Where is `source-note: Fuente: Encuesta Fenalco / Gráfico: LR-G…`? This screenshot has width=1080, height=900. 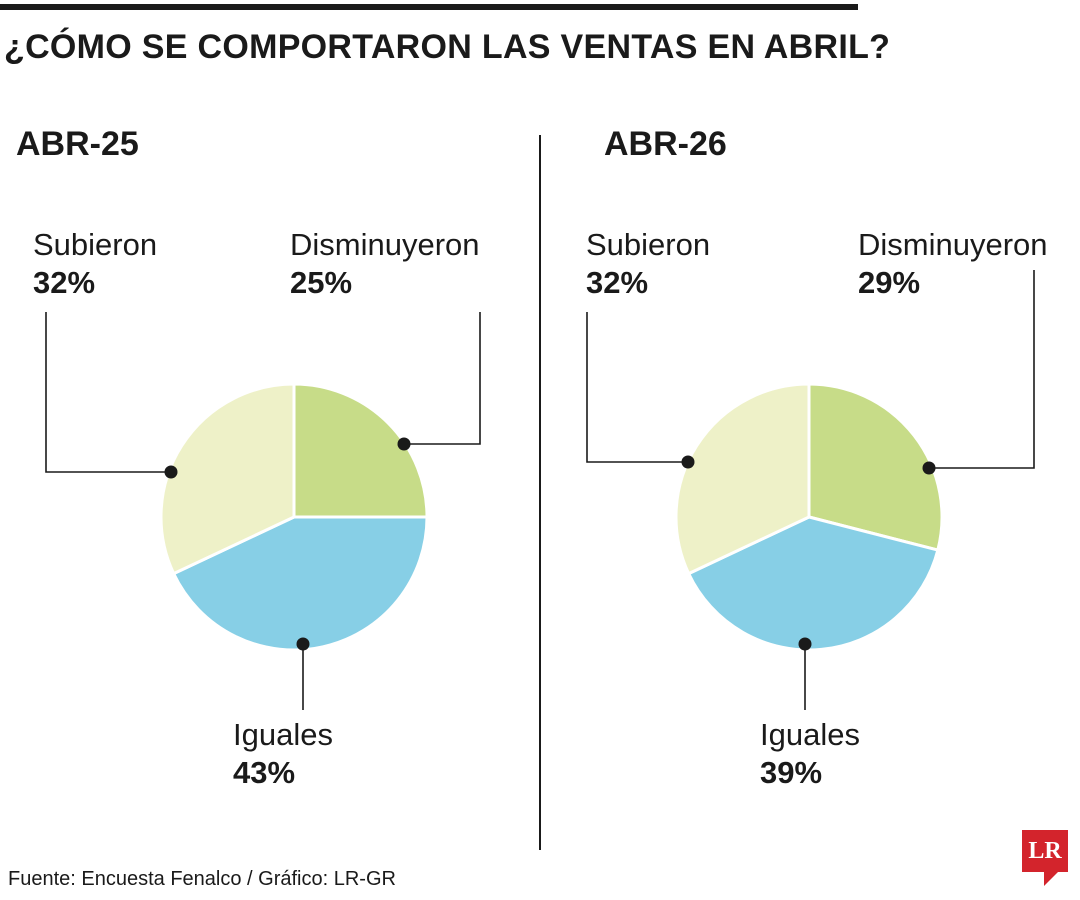 source-note: Fuente: Encuesta Fenalco / Gráfico: LR-G… is located at coordinates (202, 879).